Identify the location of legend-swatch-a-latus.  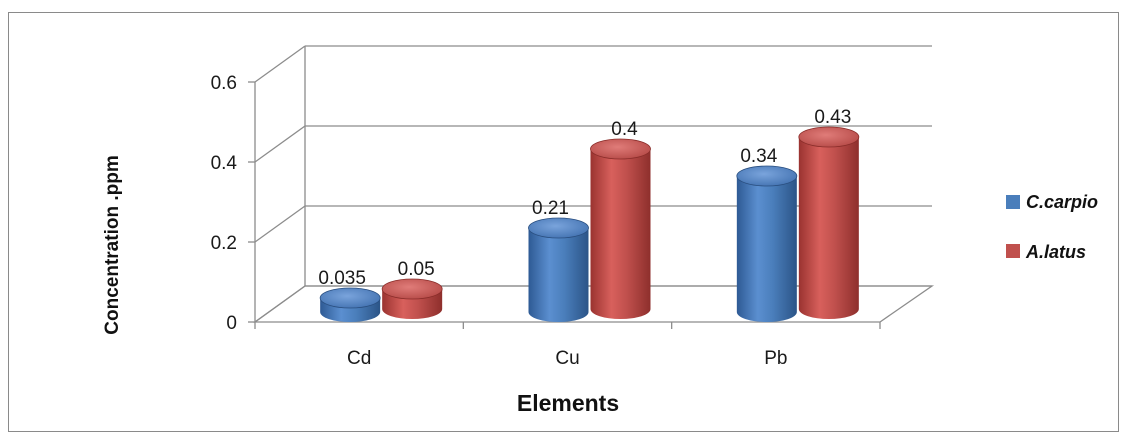
(1013, 251).